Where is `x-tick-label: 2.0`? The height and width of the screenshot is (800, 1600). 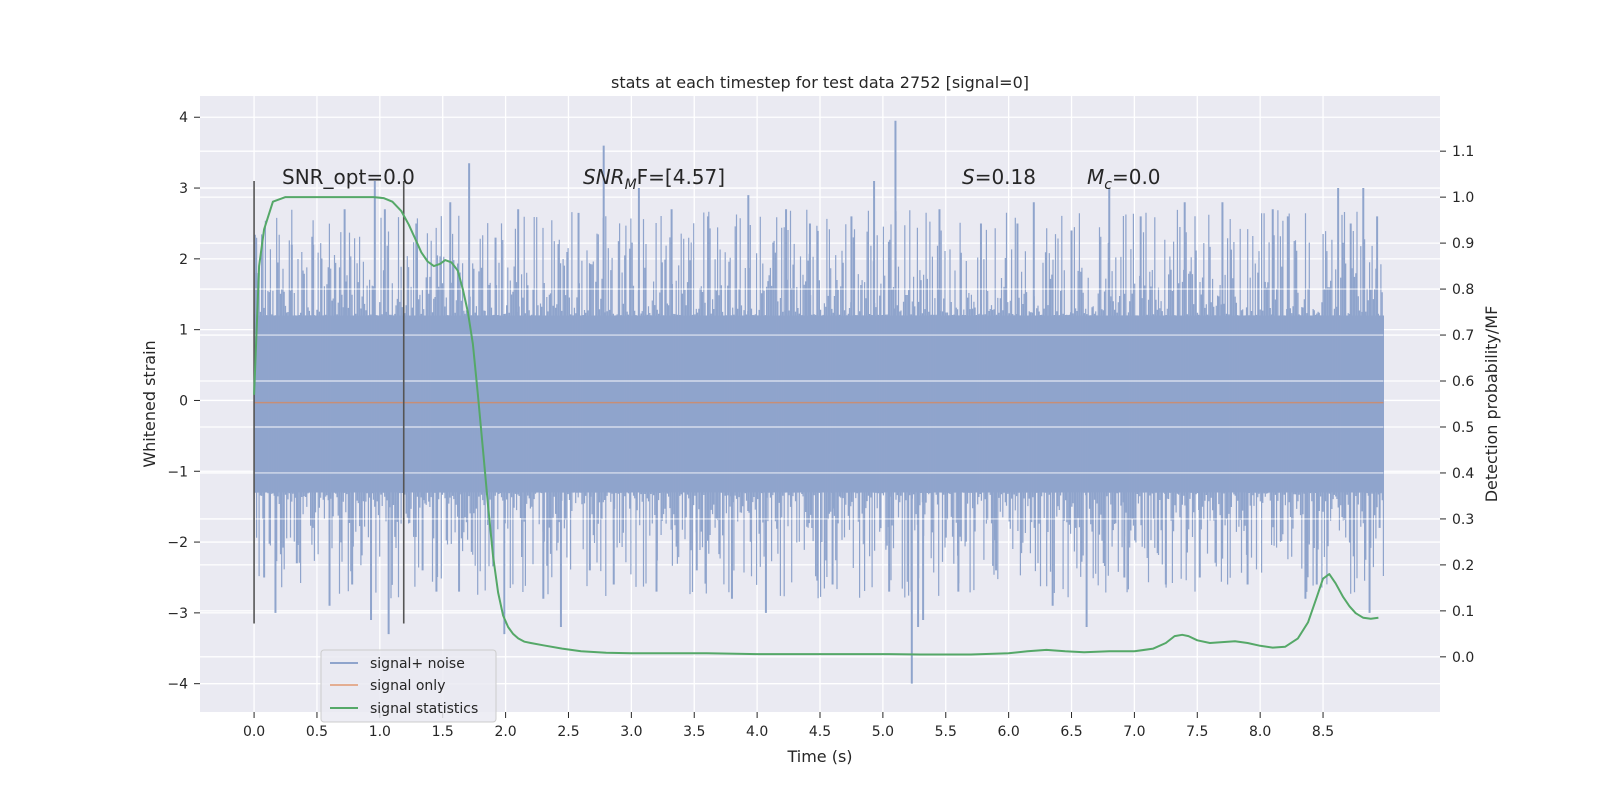 x-tick-label: 2.0 is located at coordinates (505, 732).